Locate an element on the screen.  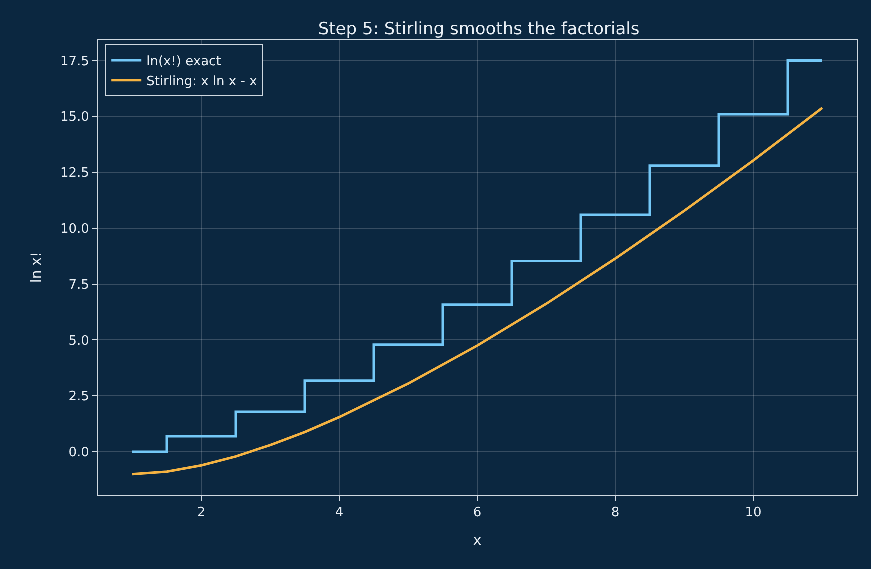
y-tick-label: 12.5 is located at coordinates (75, 174).